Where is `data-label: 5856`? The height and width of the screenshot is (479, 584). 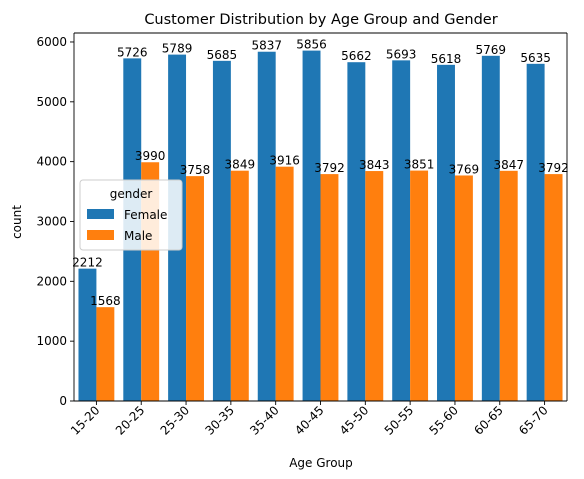 data-label: 5856 is located at coordinates (311, 45).